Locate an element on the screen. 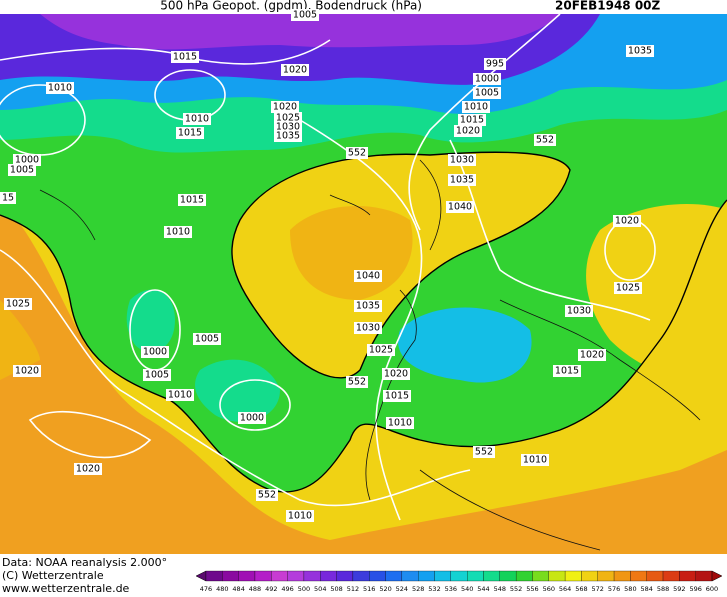 The height and width of the screenshot is (597, 727). contour-label: 995 is located at coordinates (495, 64).